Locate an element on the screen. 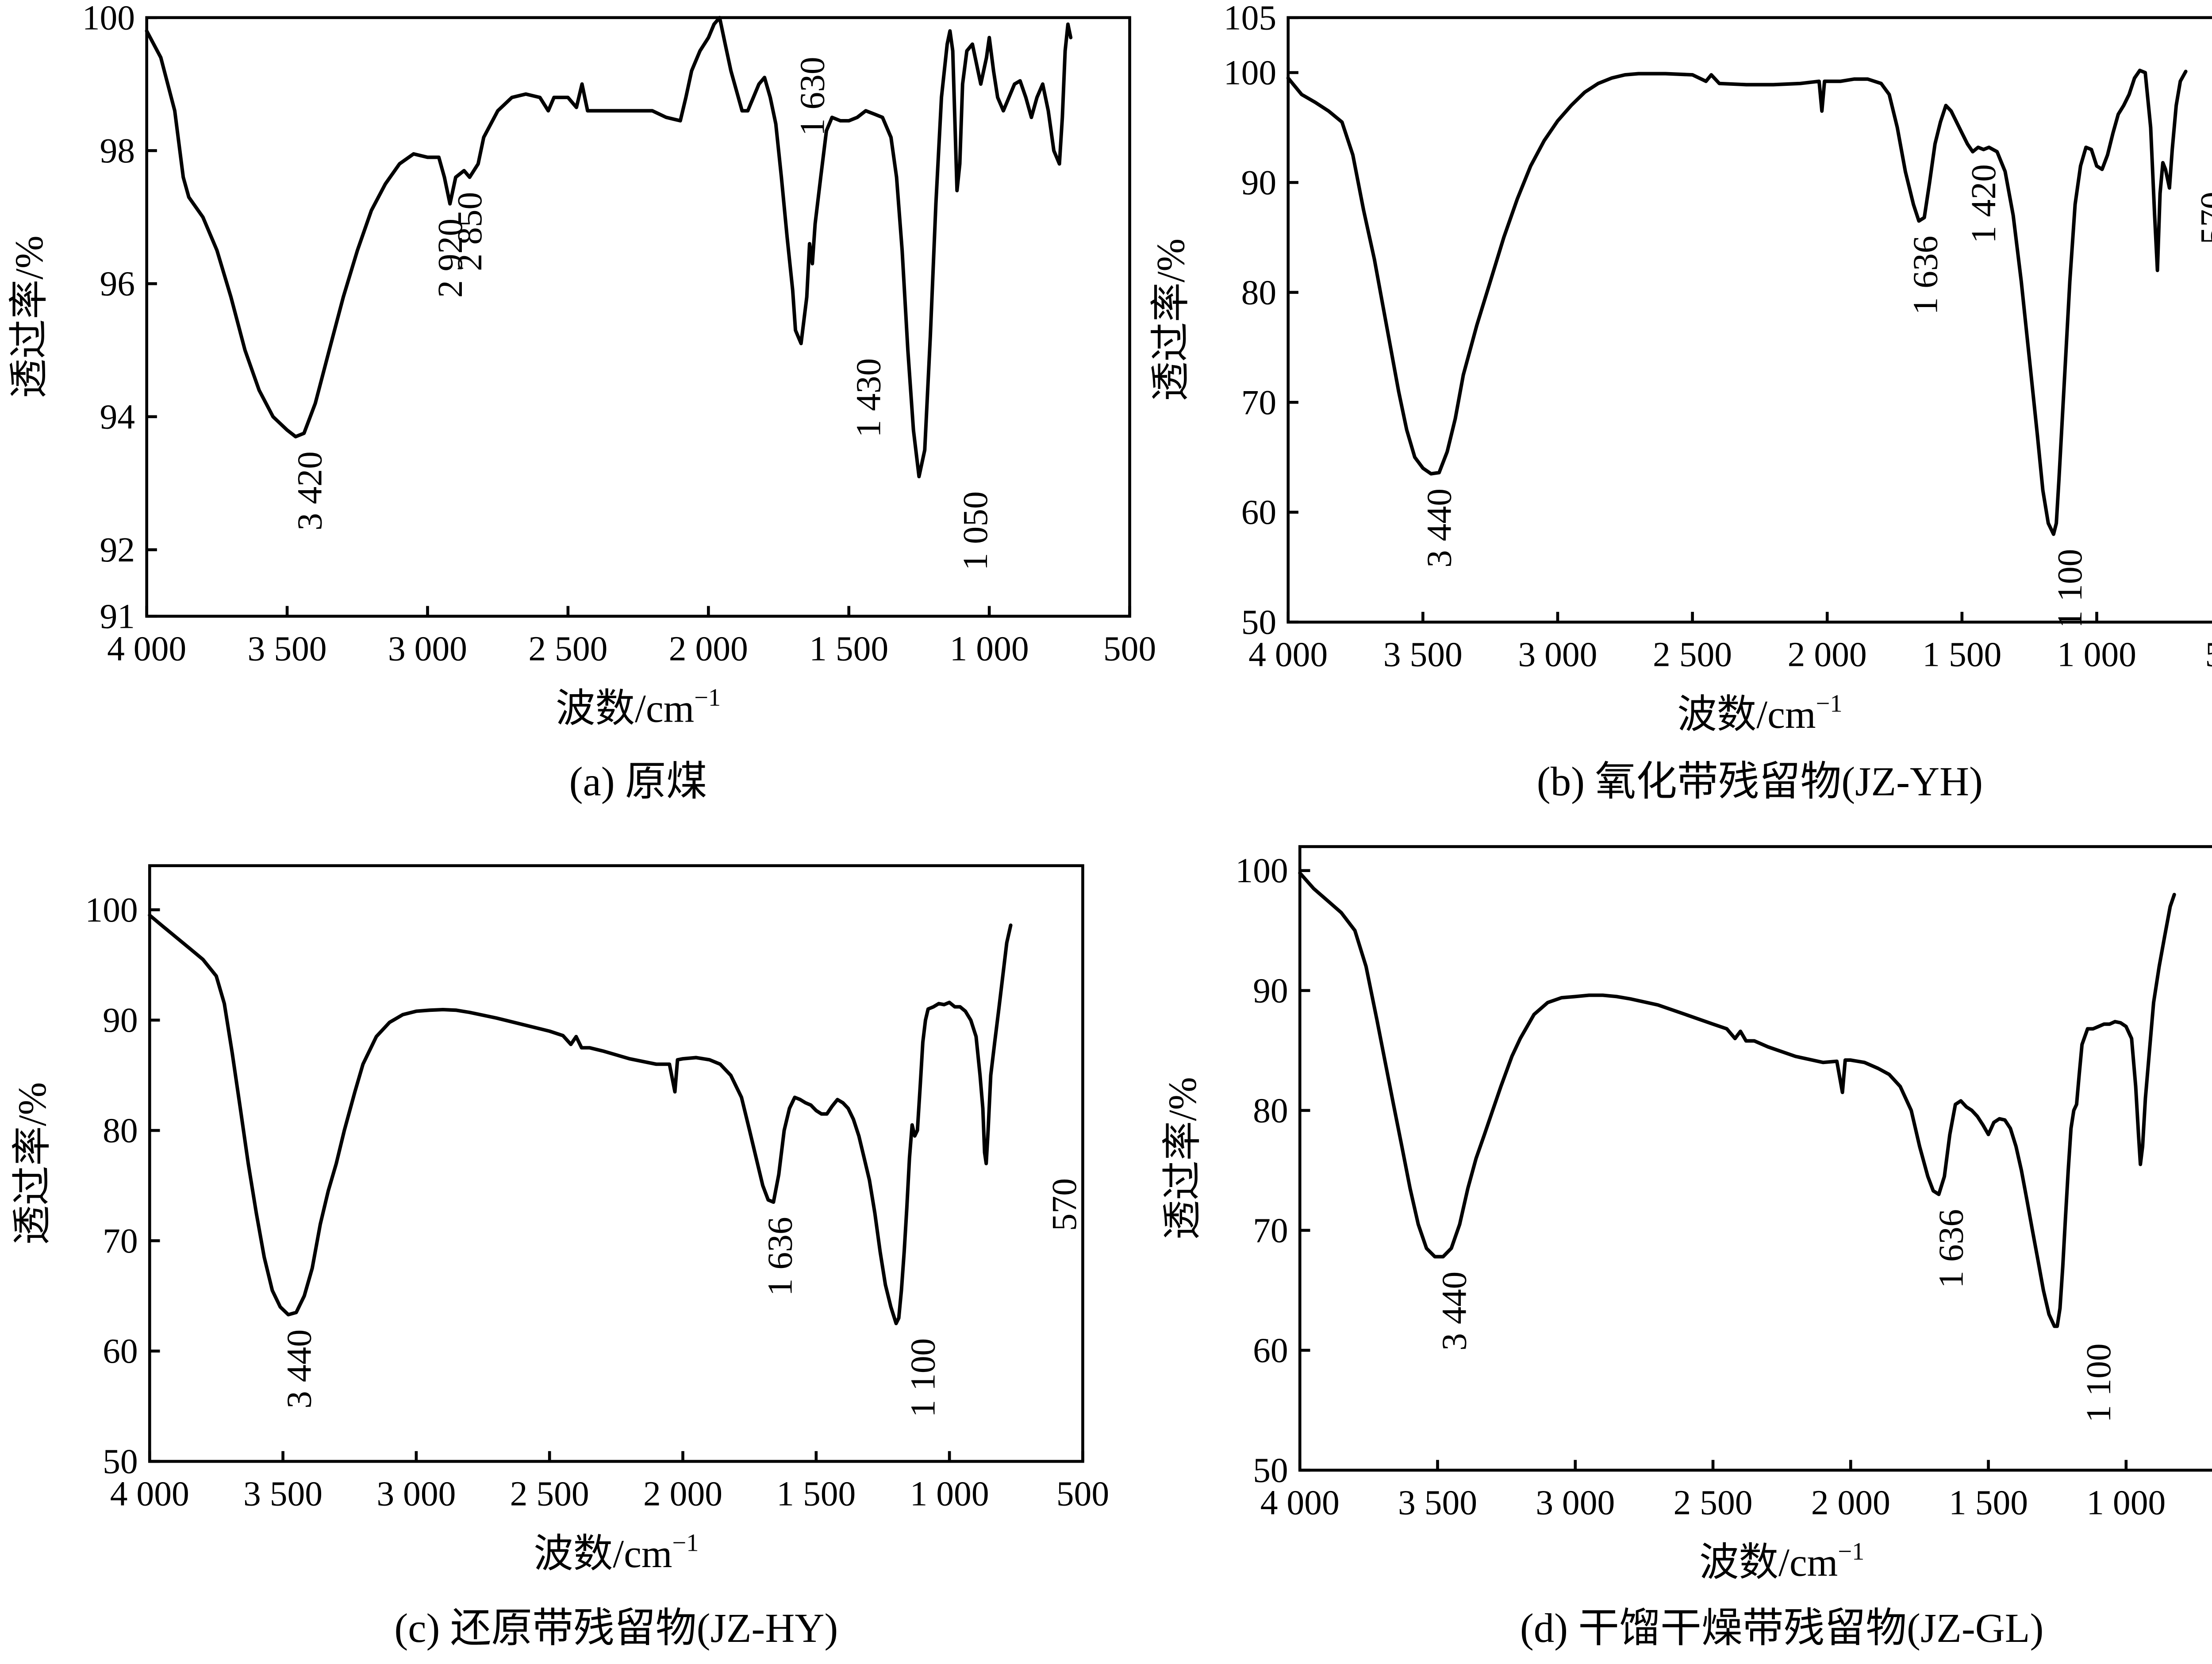 Image resolution: width=2212 pixels, height=1664 pixels. panel-caption: (b) 氧化带残留物(JZ-YH) is located at coordinates (1760, 782).